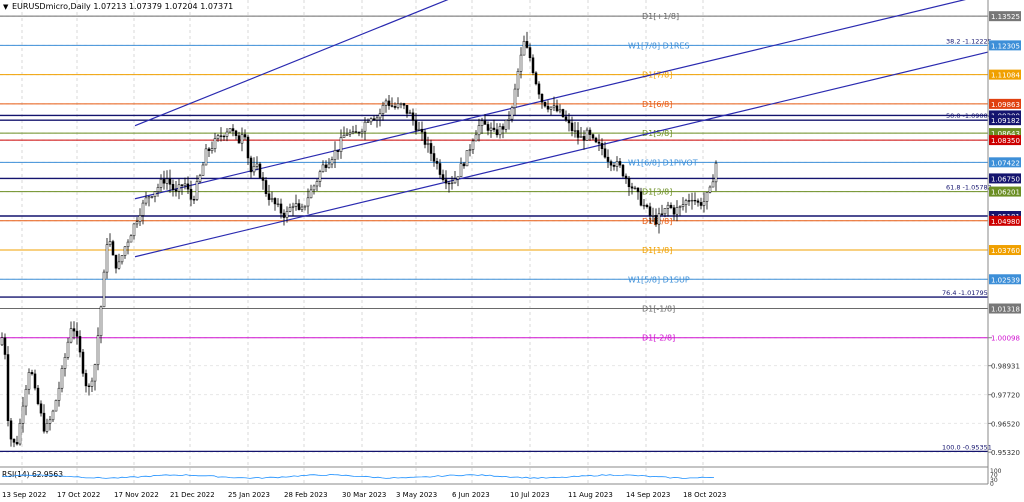 The width and height of the screenshot is (1024, 502). I want to click on rsi-tick: 30, so click(994, 480).